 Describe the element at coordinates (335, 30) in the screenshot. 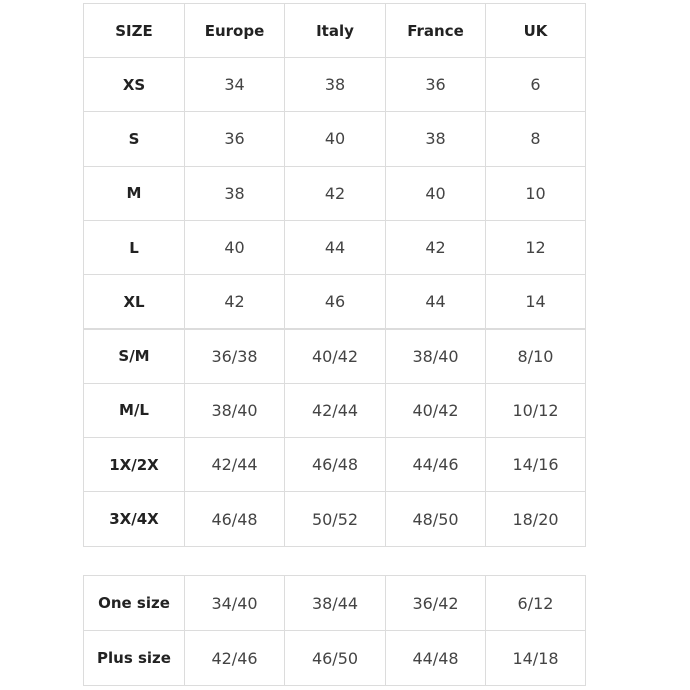

I see `header-cell: Italy` at that location.